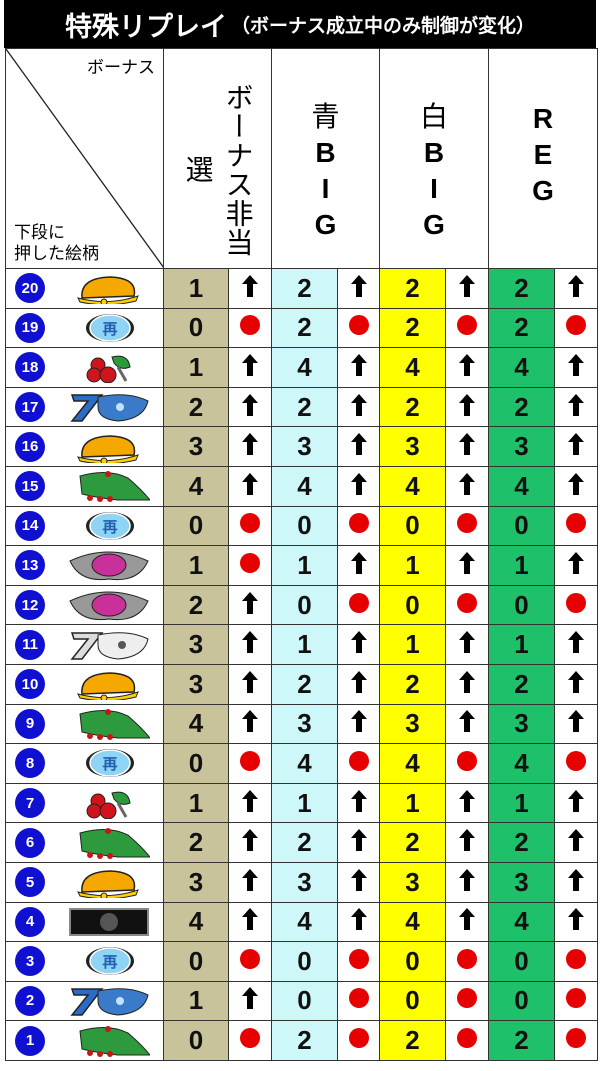 Image resolution: width=600 pixels, height=1071 pixels. What do you see at coordinates (30, 723) in the screenshot?
I see `row-number-badge: 9` at bounding box center [30, 723].